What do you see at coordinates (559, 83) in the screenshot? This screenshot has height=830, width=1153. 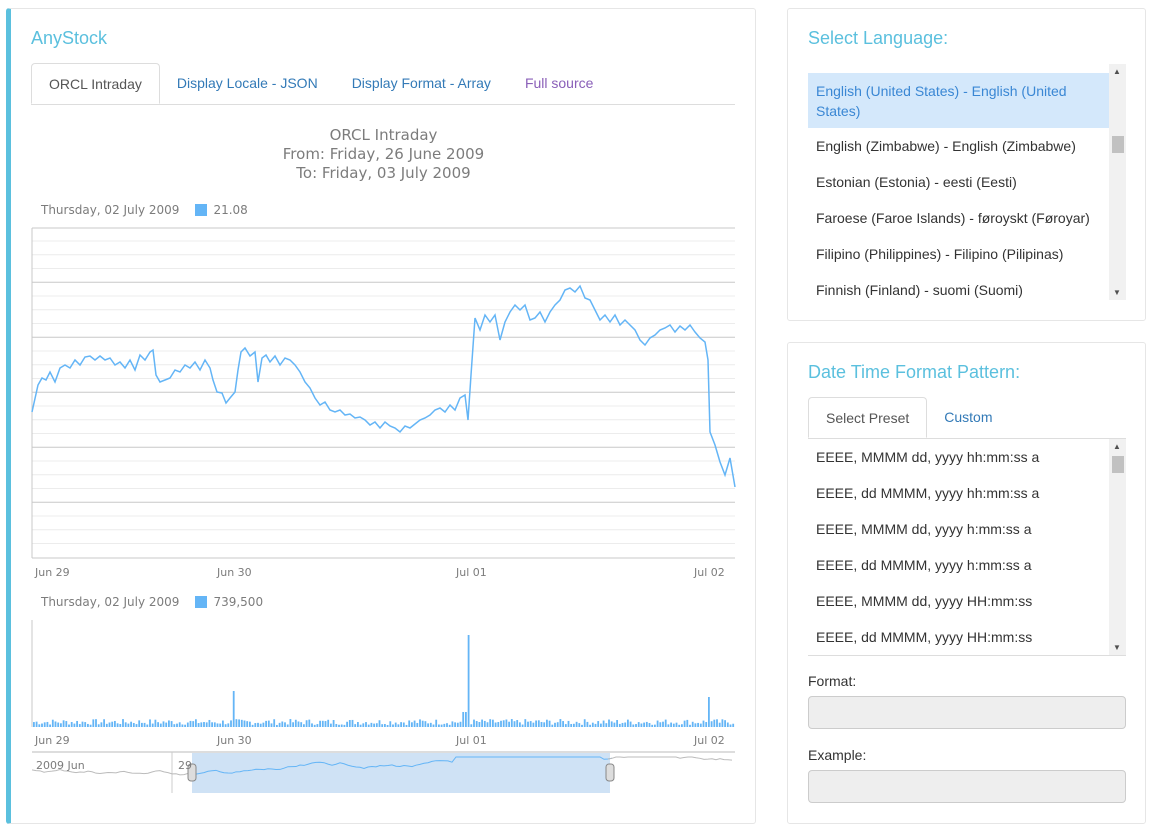 I see `tab-full-source: Full source` at bounding box center [559, 83].